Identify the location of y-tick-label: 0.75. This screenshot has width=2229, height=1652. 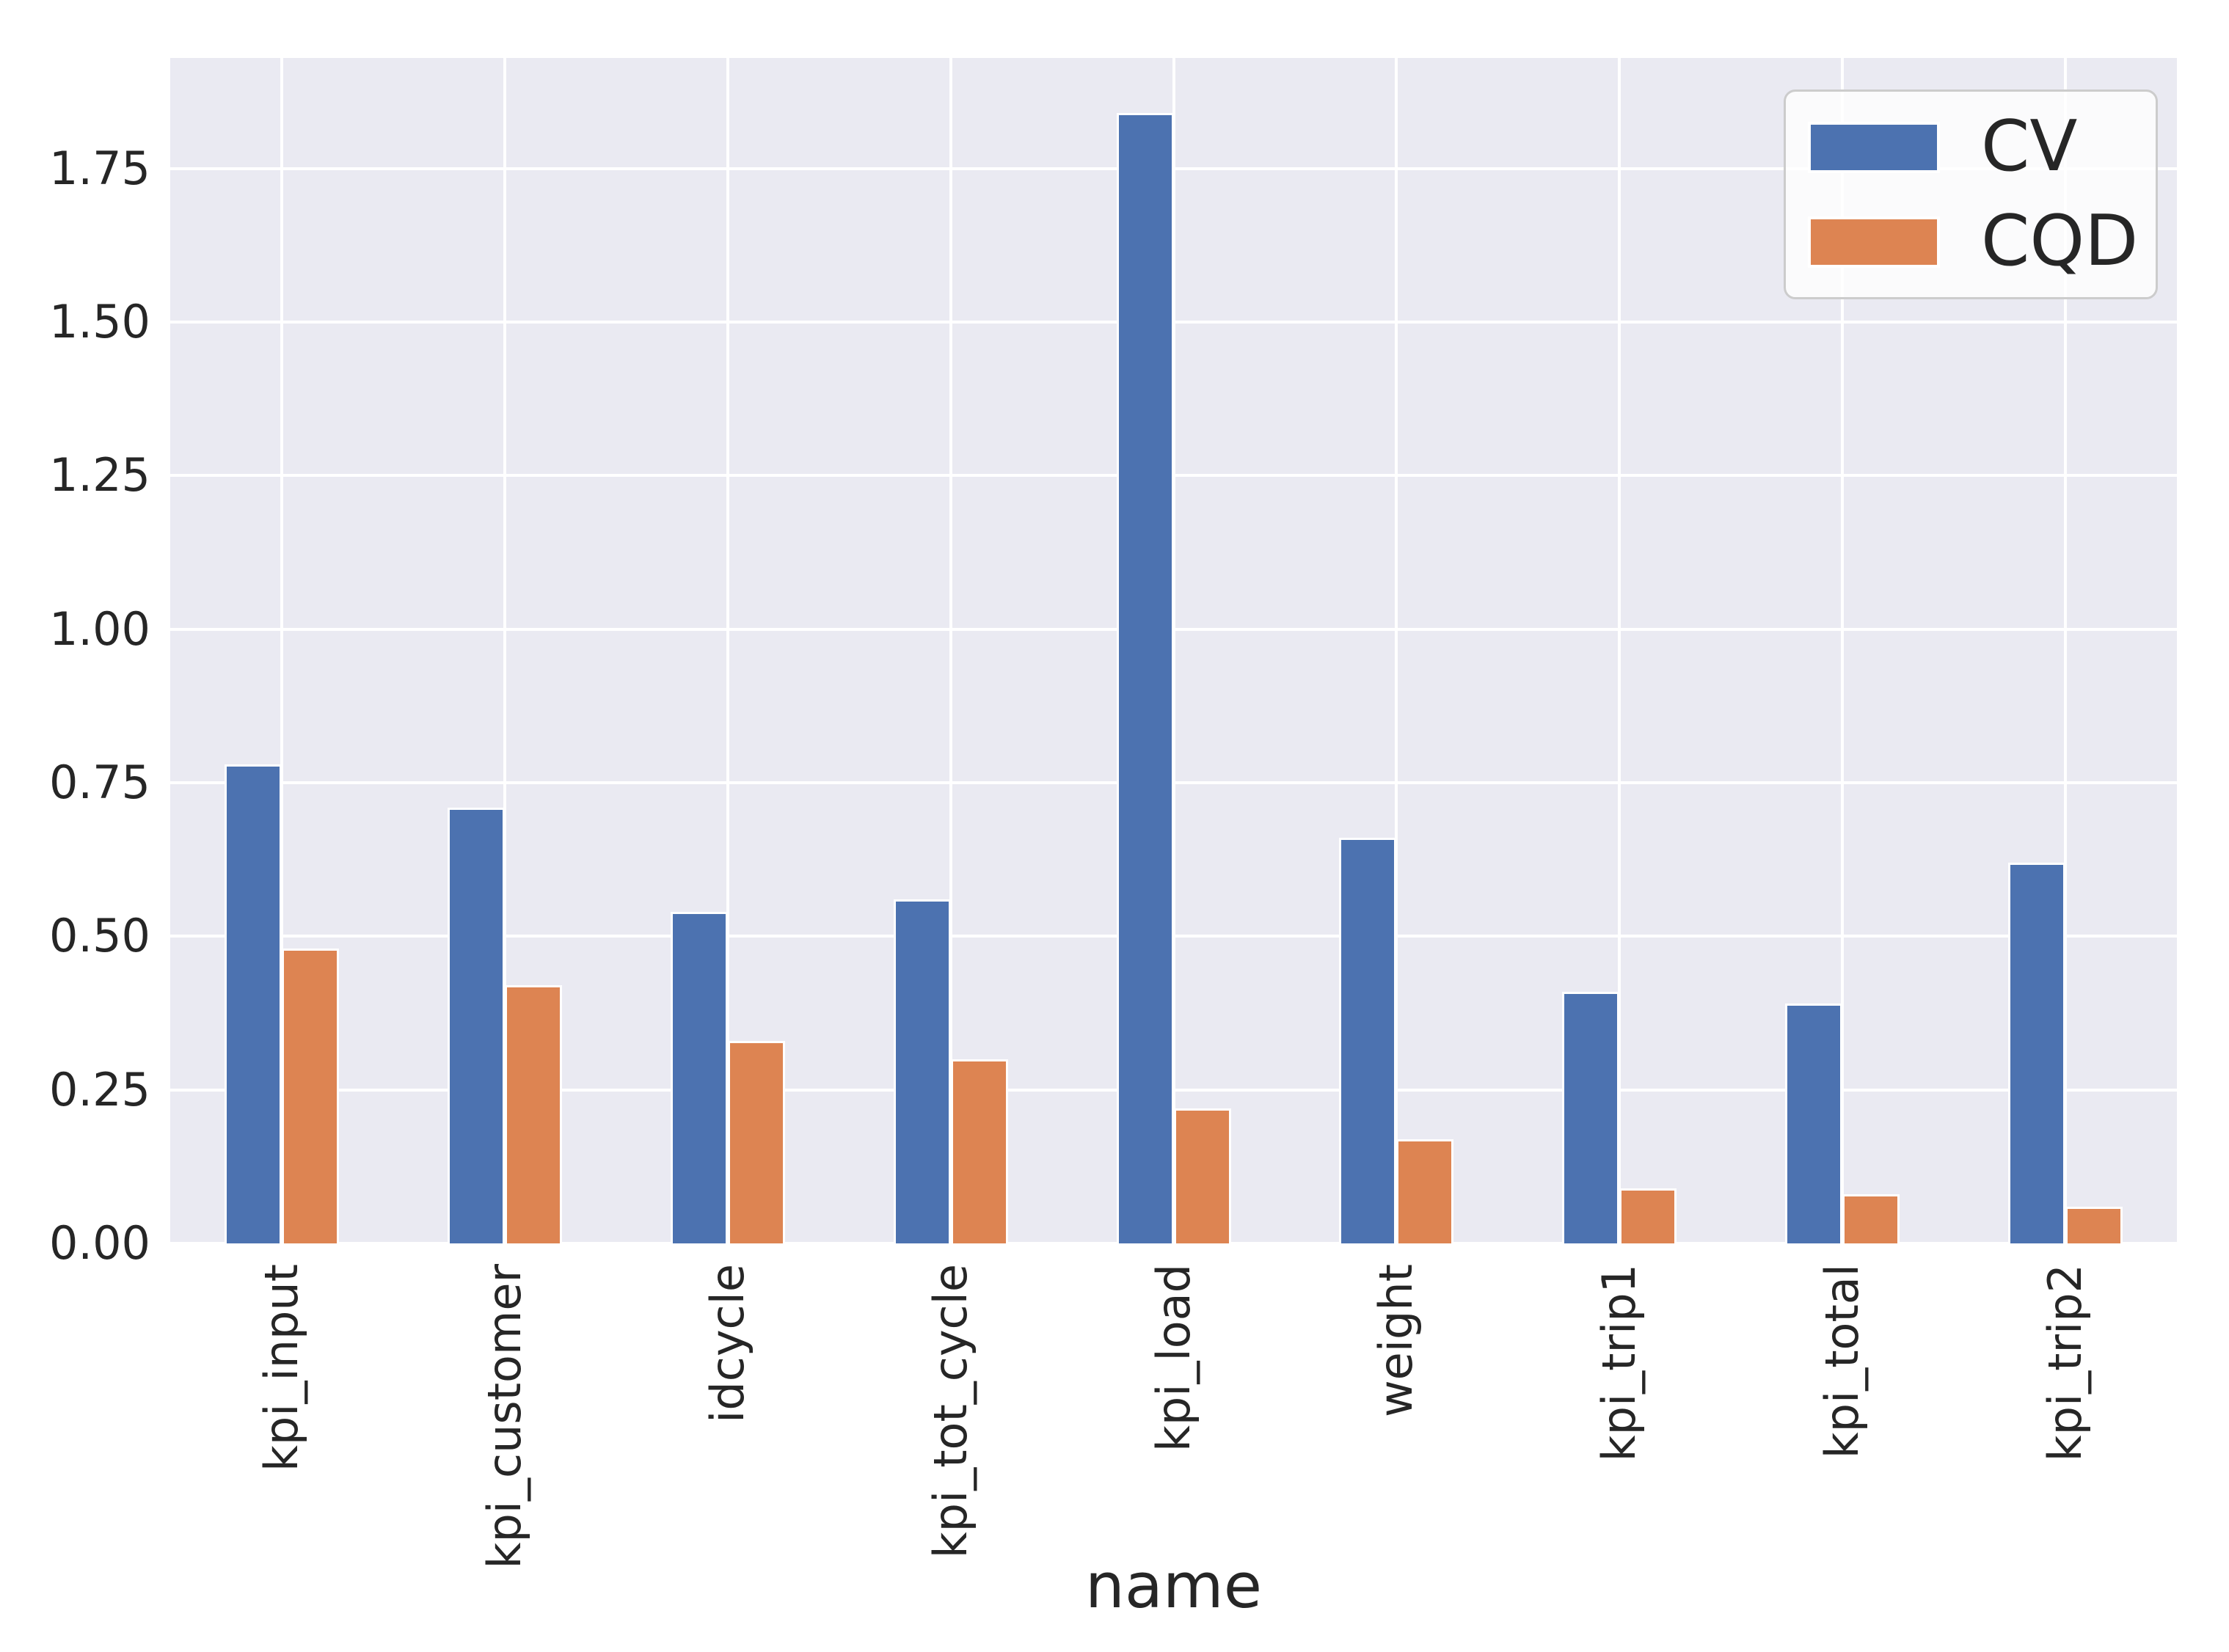
(99, 783).